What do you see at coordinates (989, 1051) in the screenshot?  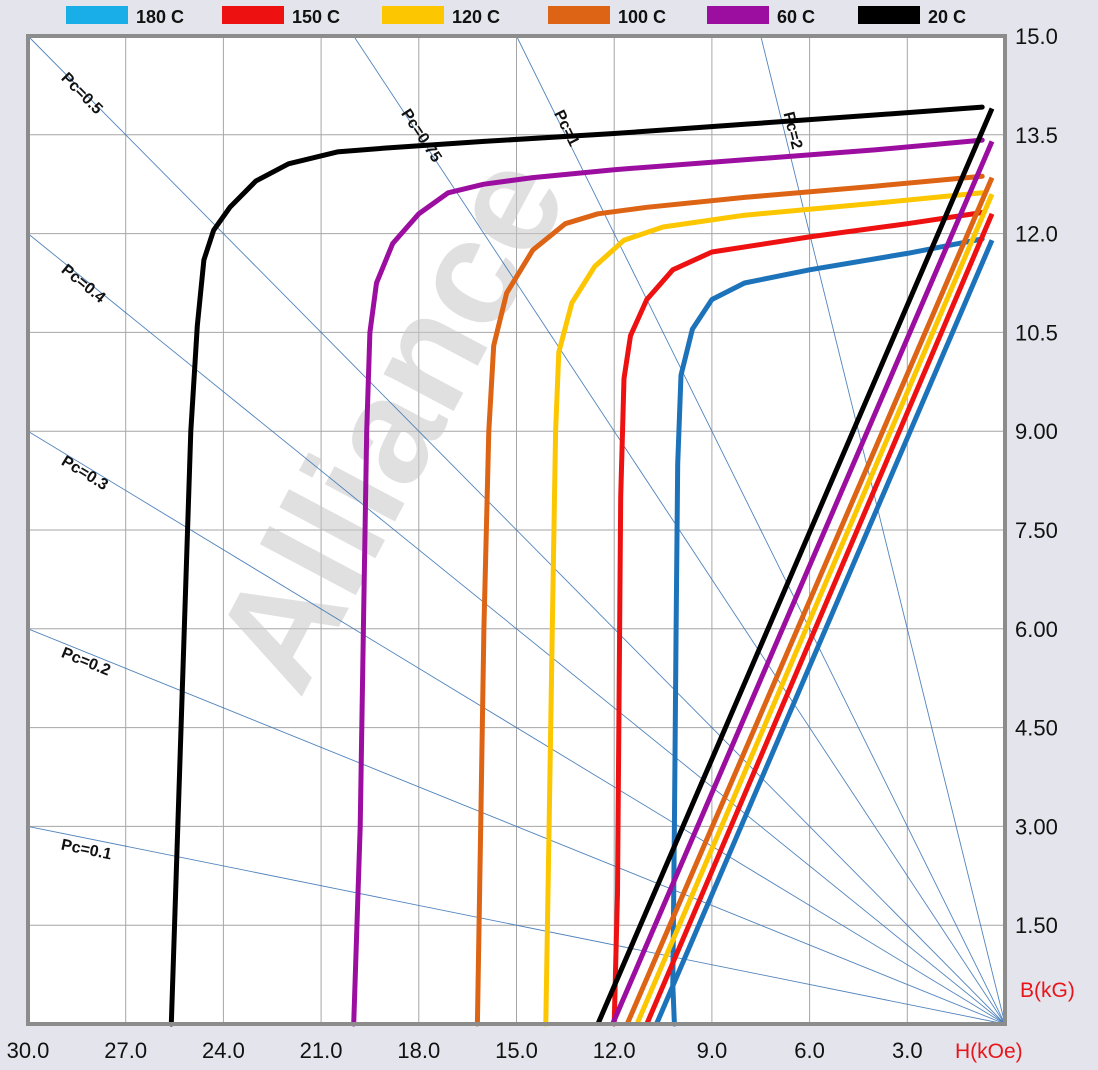 I see `x-axis-unit: H(kOe)` at bounding box center [989, 1051].